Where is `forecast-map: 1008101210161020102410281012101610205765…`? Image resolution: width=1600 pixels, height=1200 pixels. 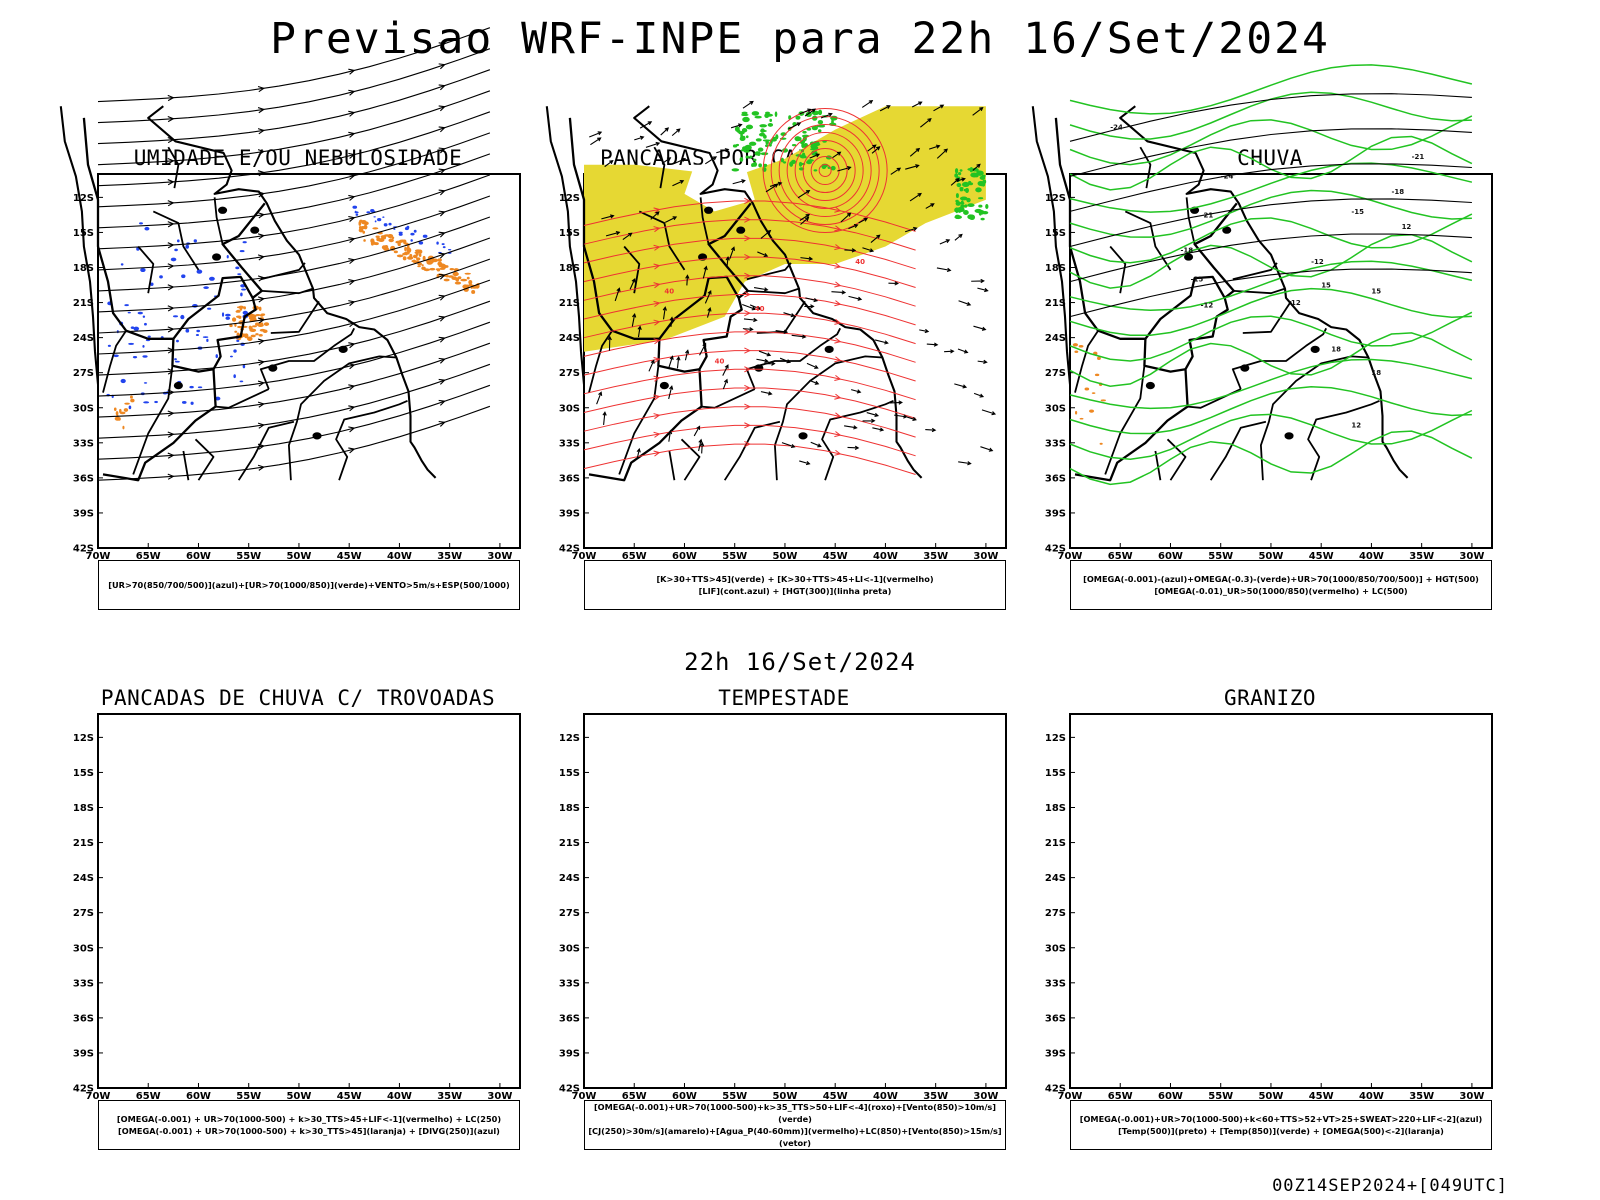 forecast-map: 1008101210161020102410281012101610205765… is located at coordinates (297, 367).